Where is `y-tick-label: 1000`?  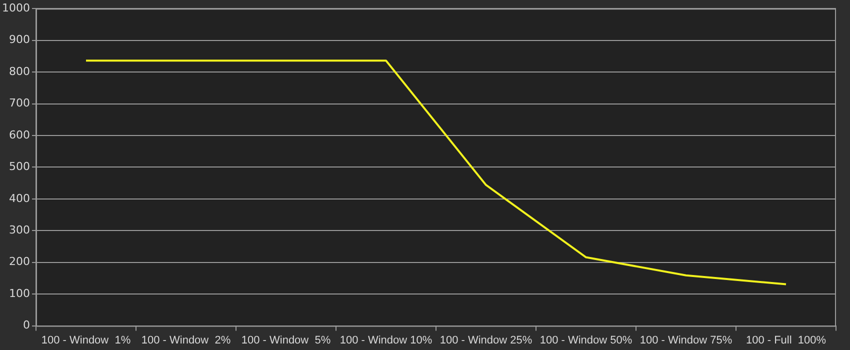 y-tick-label: 1000 is located at coordinates (16, 7).